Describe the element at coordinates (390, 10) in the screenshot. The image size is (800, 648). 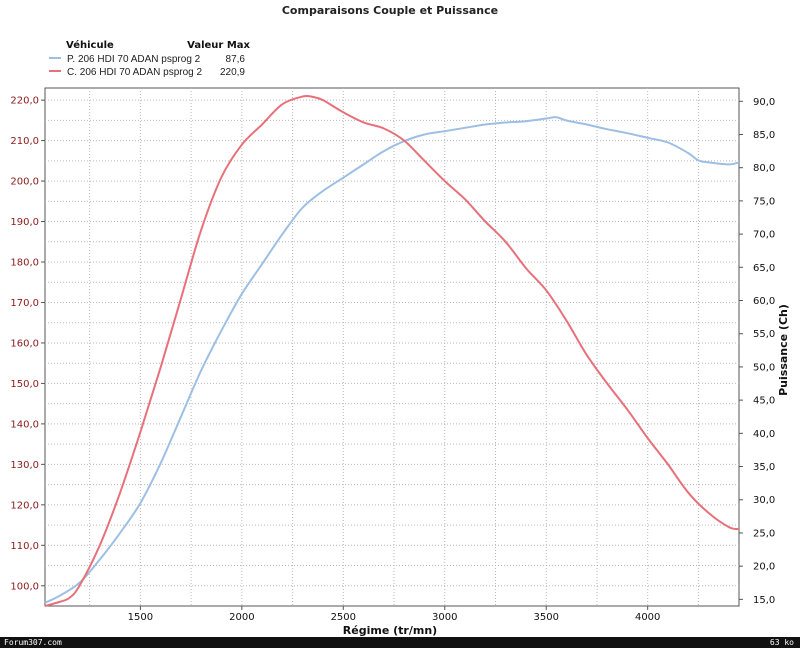
I see `chart-title: Comparaisons Couple et Puissance` at that location.